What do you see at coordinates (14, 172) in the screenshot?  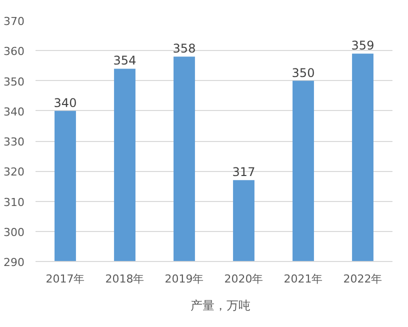 I see `y-tick-label: 320` at bounding box center [14, 172].